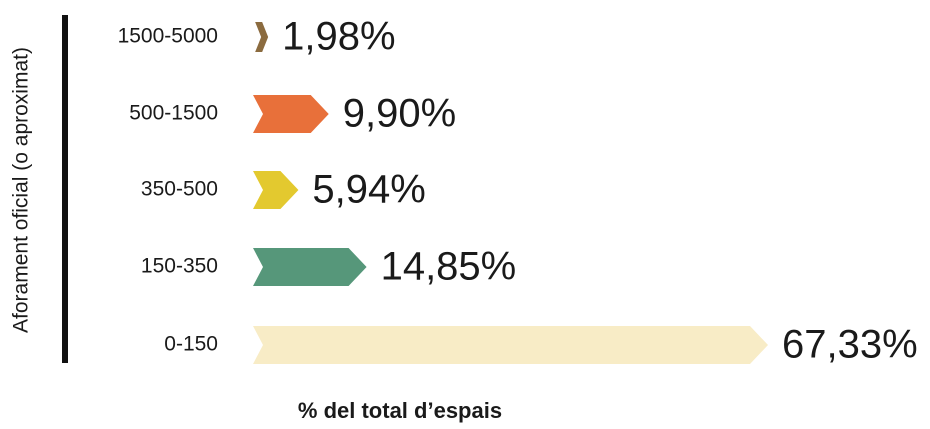  Describe the element at coordinates (400, 410) in the screenshot. I see `x-axis-label: % del total d’espais` at that location.